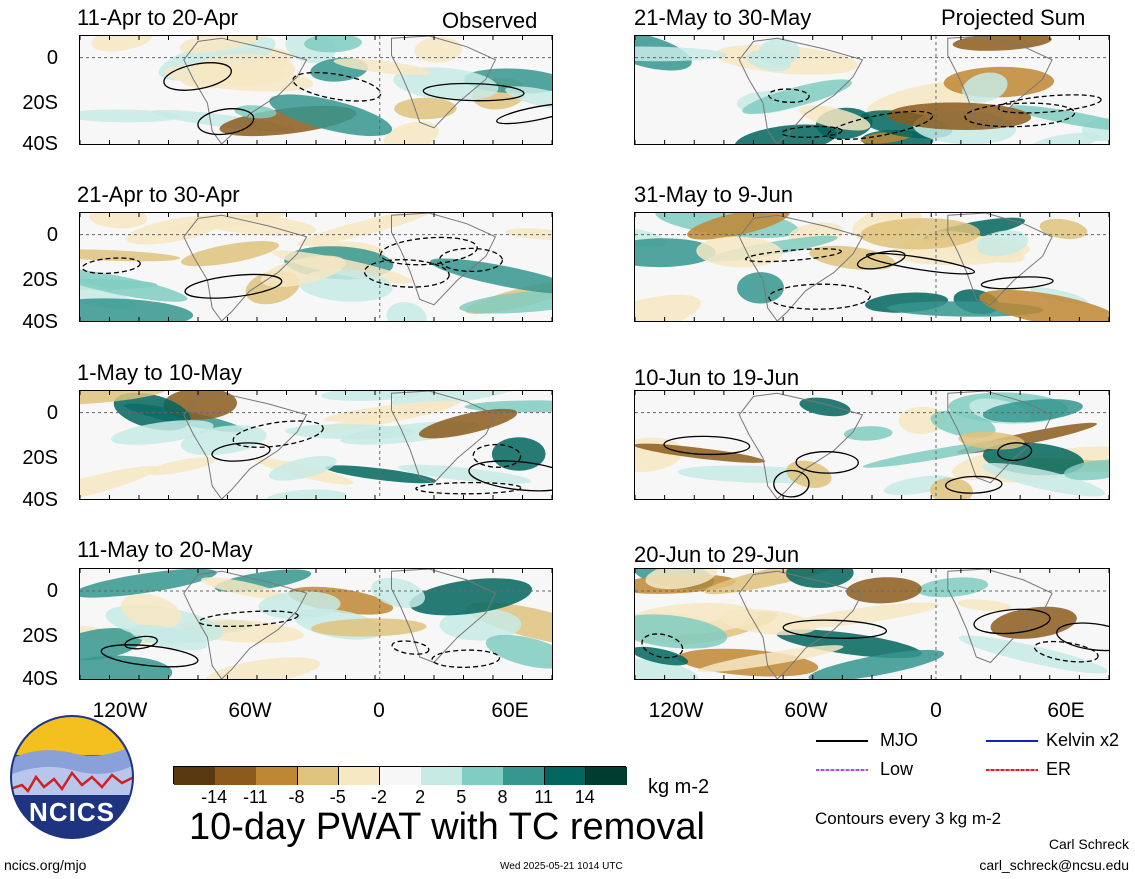 The width and height of the screenshot is (1135, 879). What do you see at coordinates (72, 777) in the screenshot?
I see `ncics-logo: NCICS` at bounding box center [72, 777].